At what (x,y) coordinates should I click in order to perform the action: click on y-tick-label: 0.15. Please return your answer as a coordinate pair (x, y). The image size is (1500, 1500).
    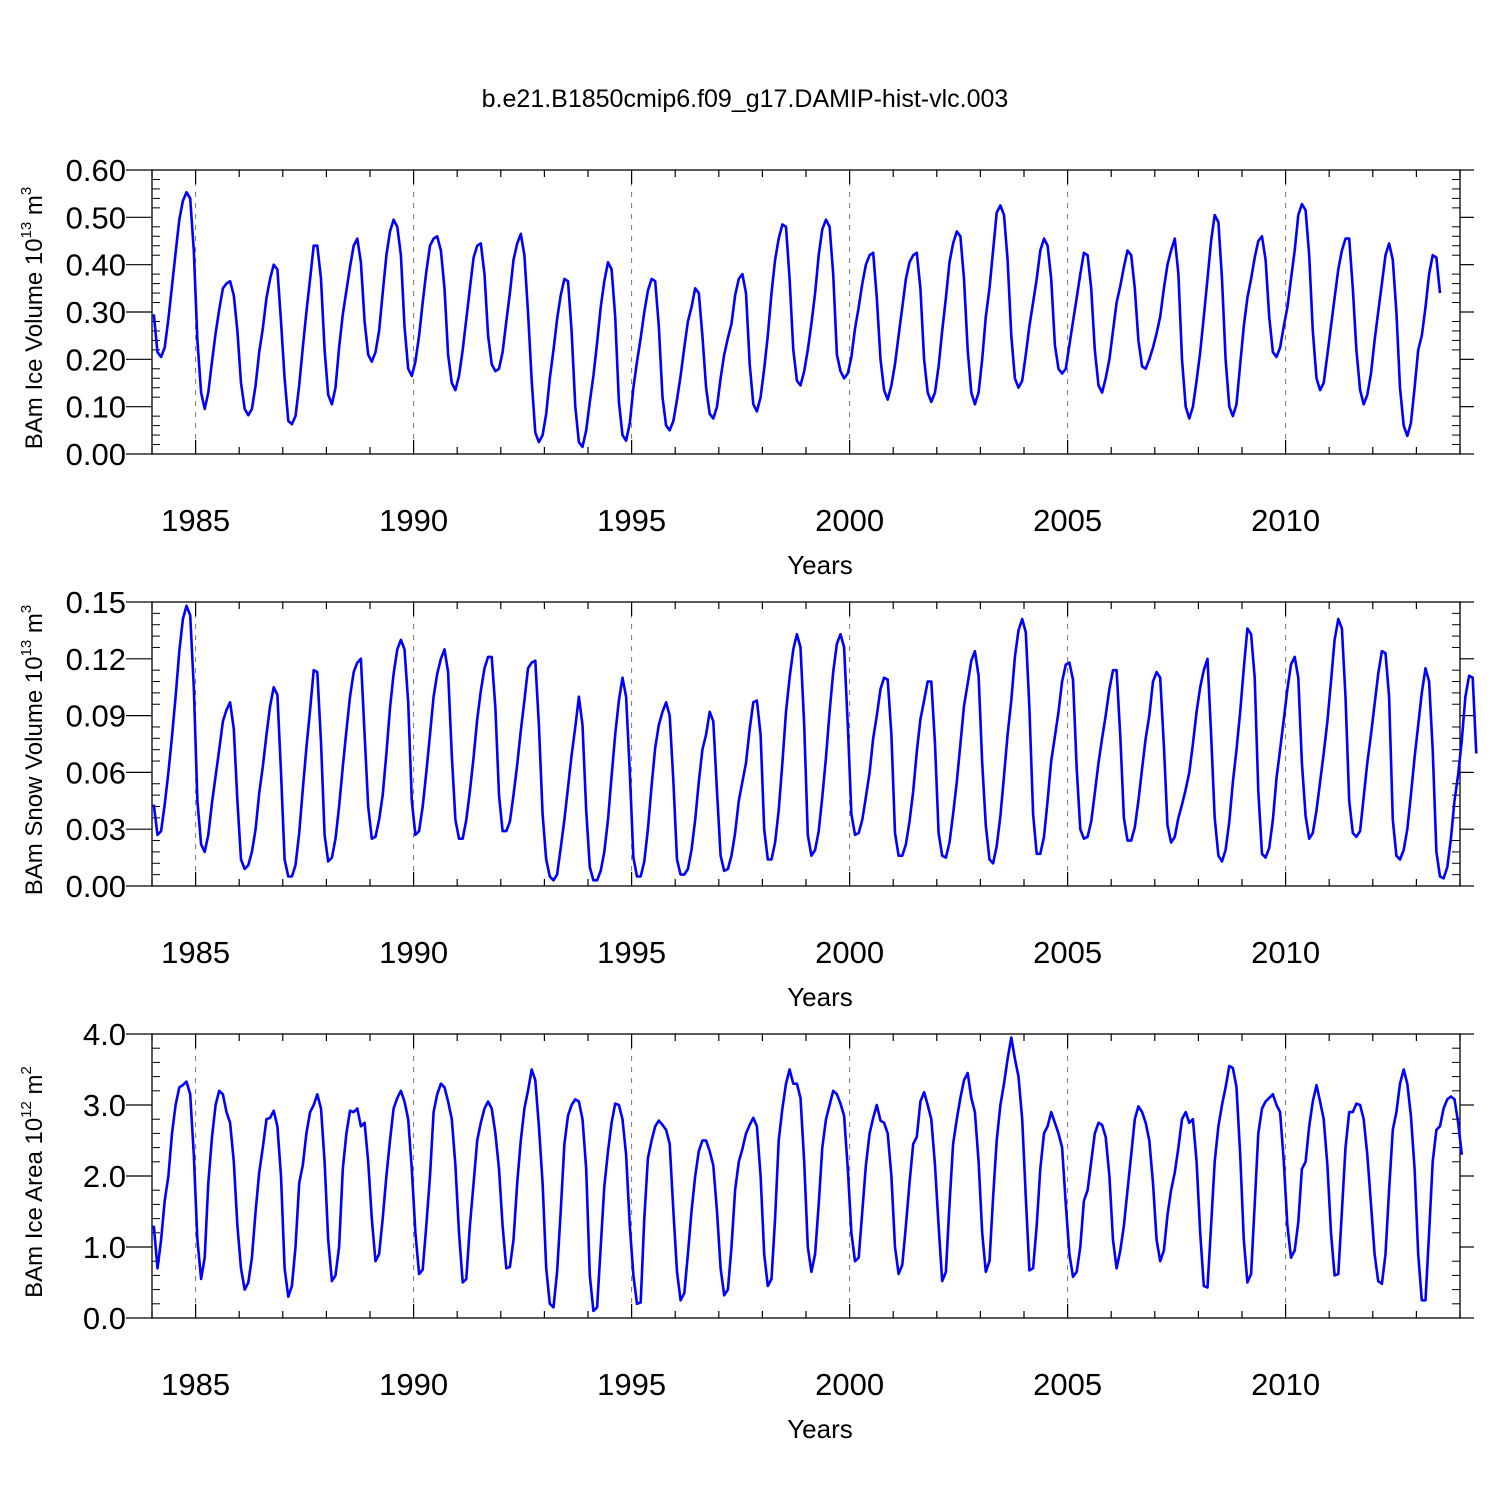
    Looking at the image, I should click on (96, 602).